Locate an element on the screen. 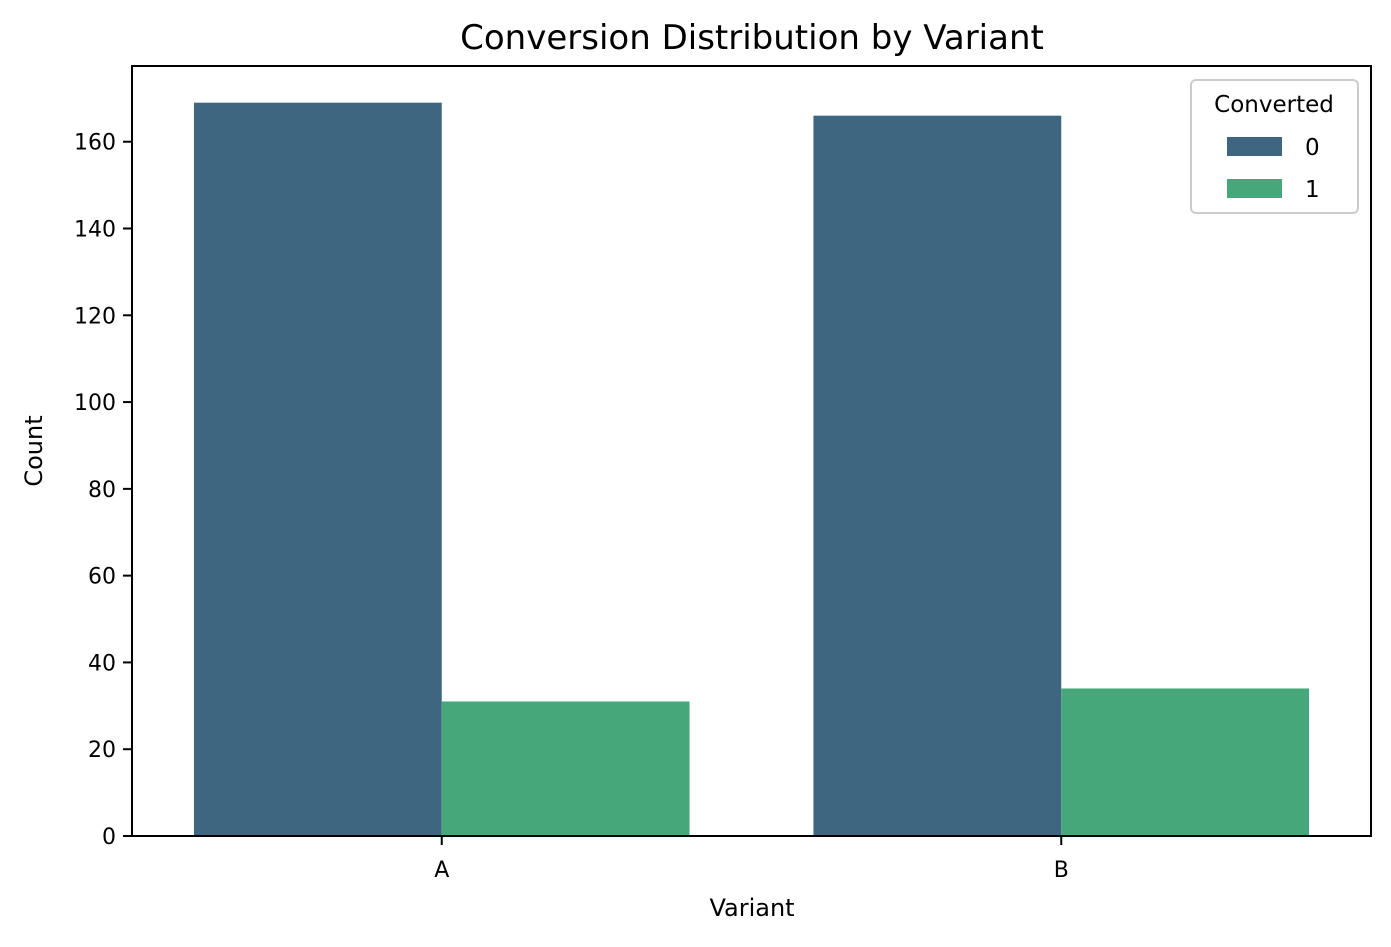  y-axis-ticks: 0 20 40 60 80 100 120 140 160 is located at coordinates (103, 490).